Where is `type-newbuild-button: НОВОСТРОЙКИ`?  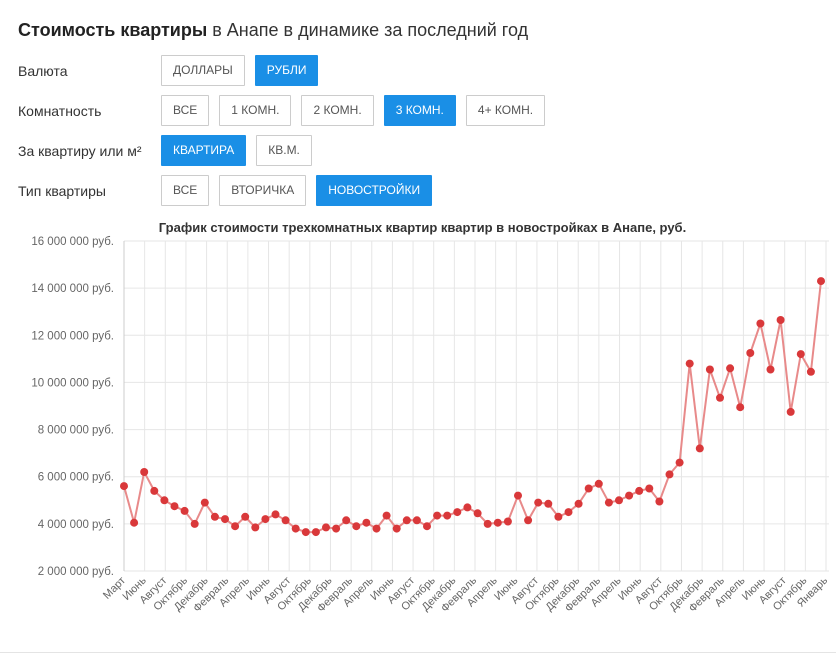 type-newbuild-button: НОВОСТРОЙКИ is located at coordinates (374, 190).